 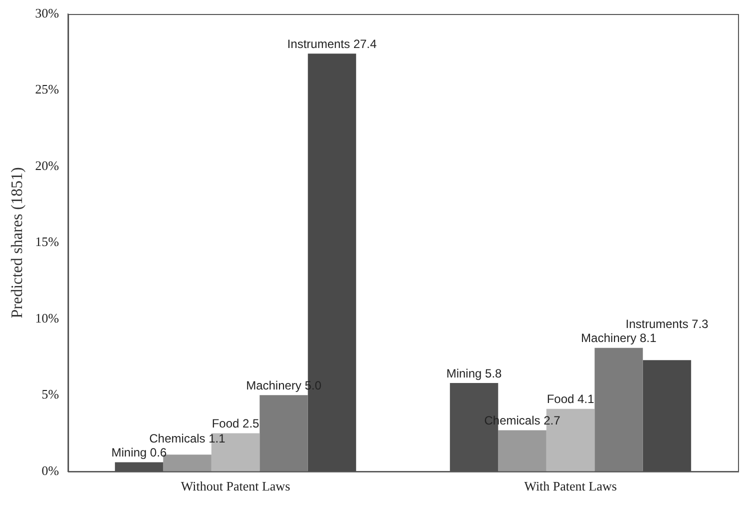 What do you see at coordinates (570, 486) in the screenshot?
I see `x-tick-label: With Patent Laws` at bounding box center [570, 486].